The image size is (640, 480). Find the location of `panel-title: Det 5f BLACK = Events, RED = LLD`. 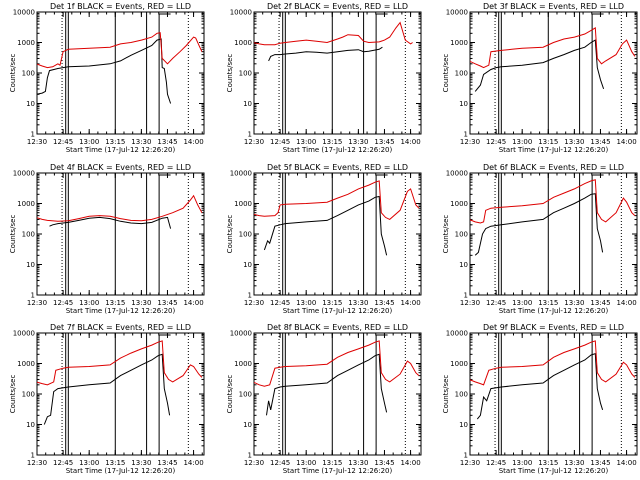

panel-title: Det 5f BLACK = Events, RED = LLD is located at coordinates (337, 167).